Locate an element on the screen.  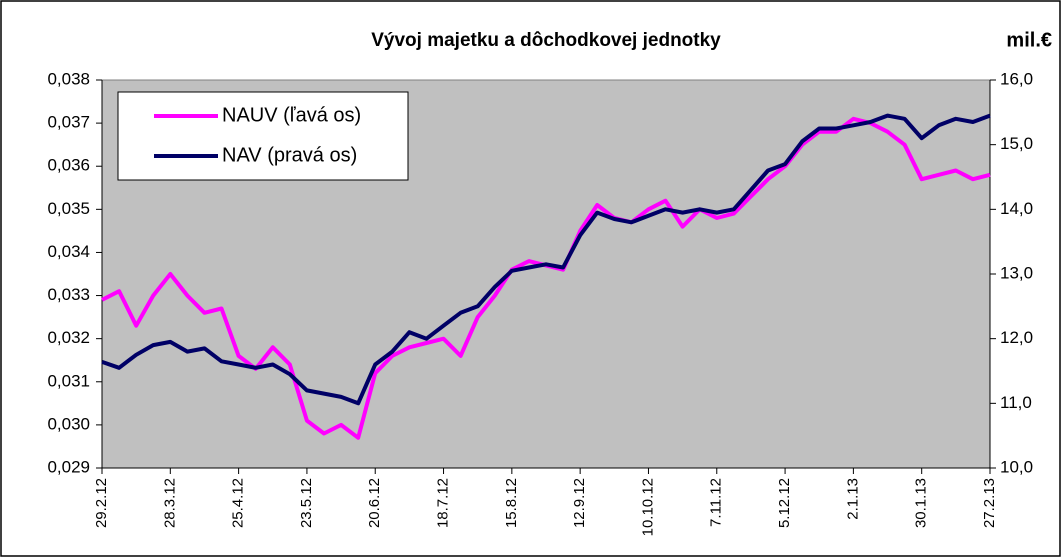
y2-tick-label: 16,0 is located at coordinates (1016, 78).